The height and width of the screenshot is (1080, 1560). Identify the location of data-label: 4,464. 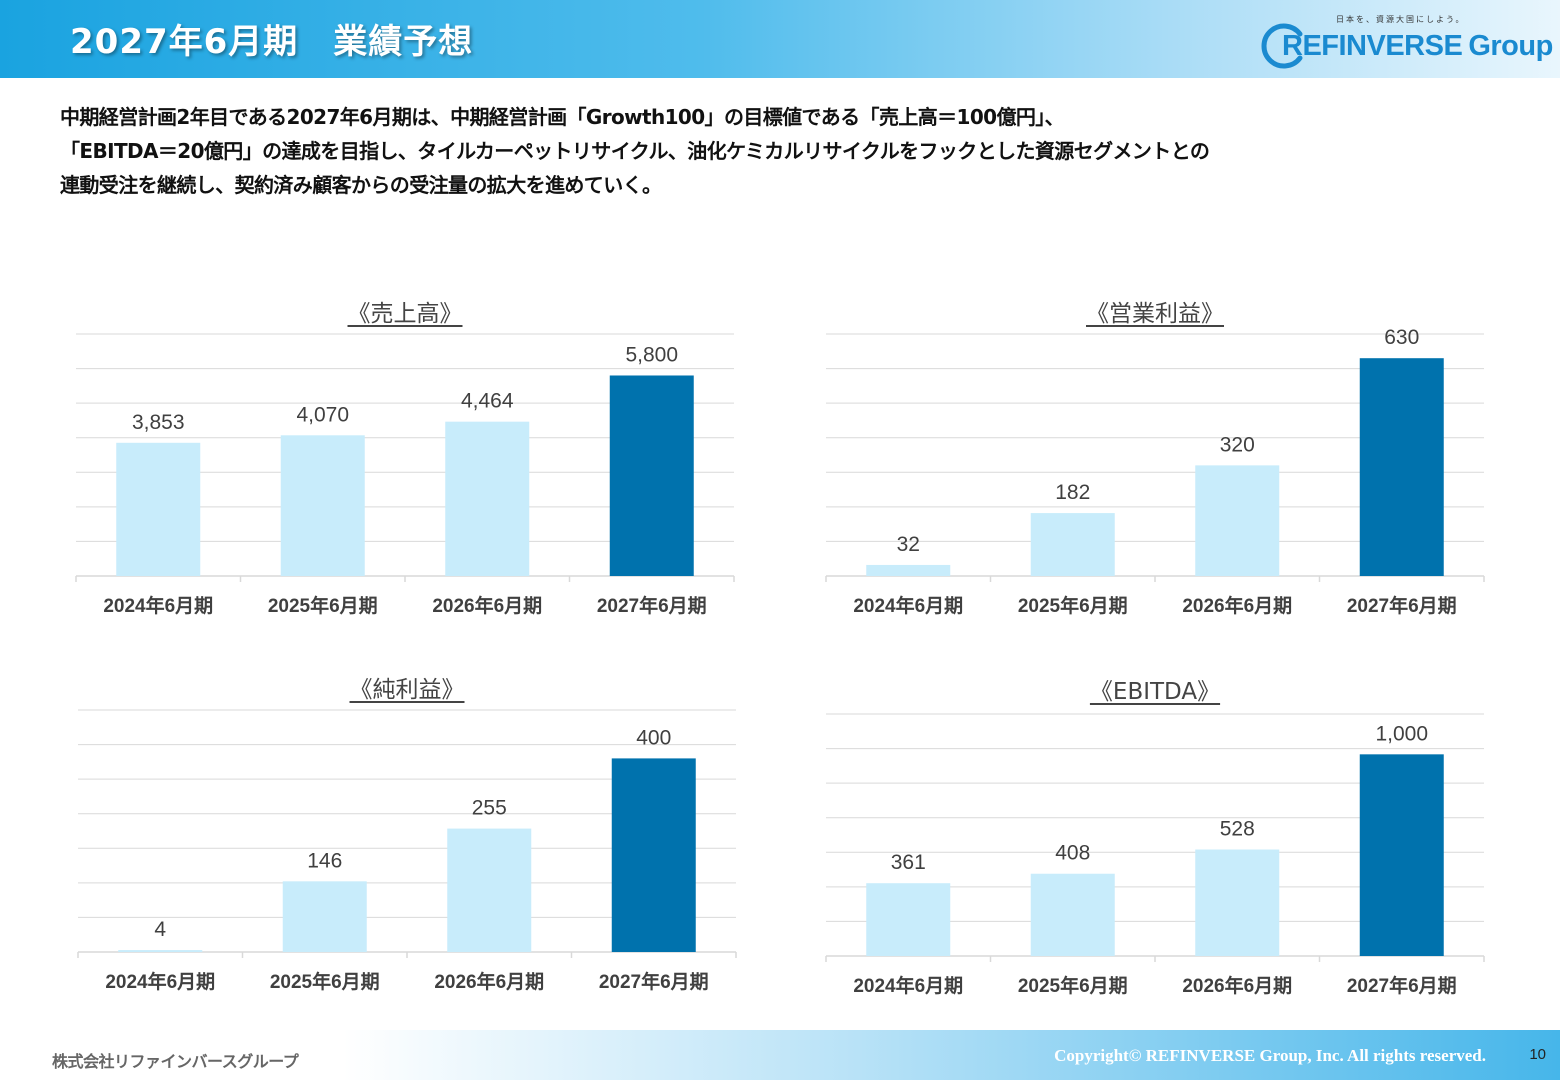
(487, 401).